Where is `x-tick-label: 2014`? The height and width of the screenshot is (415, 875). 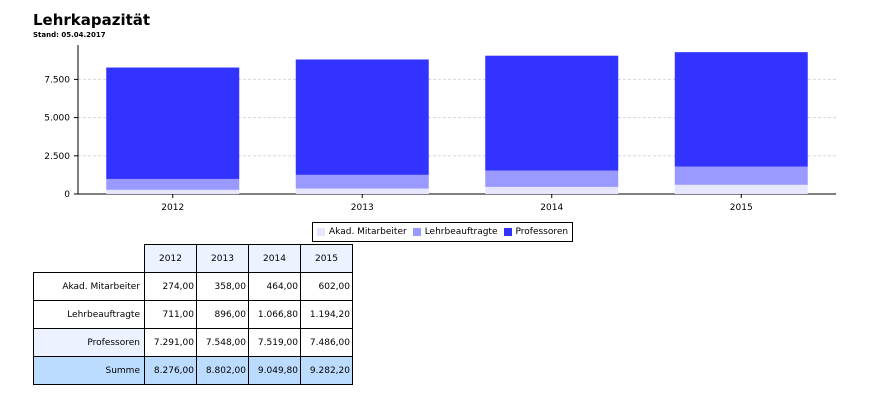
x-tick-label: 2014 is located at coordinates (551, 208).